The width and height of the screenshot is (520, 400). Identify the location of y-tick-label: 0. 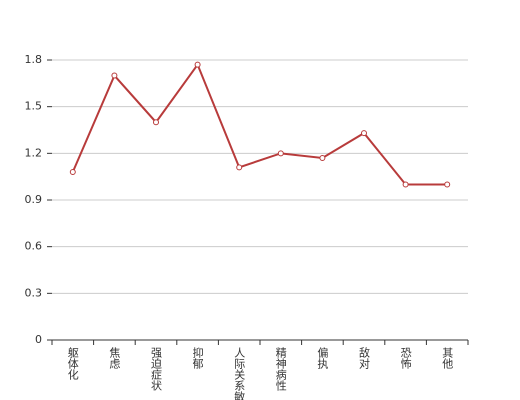
(38, 339).